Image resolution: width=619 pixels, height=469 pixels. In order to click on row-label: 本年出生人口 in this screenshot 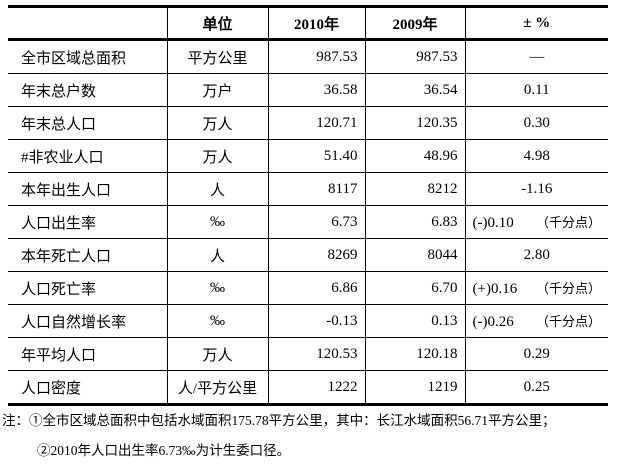, I will do `click(87, 189)`.